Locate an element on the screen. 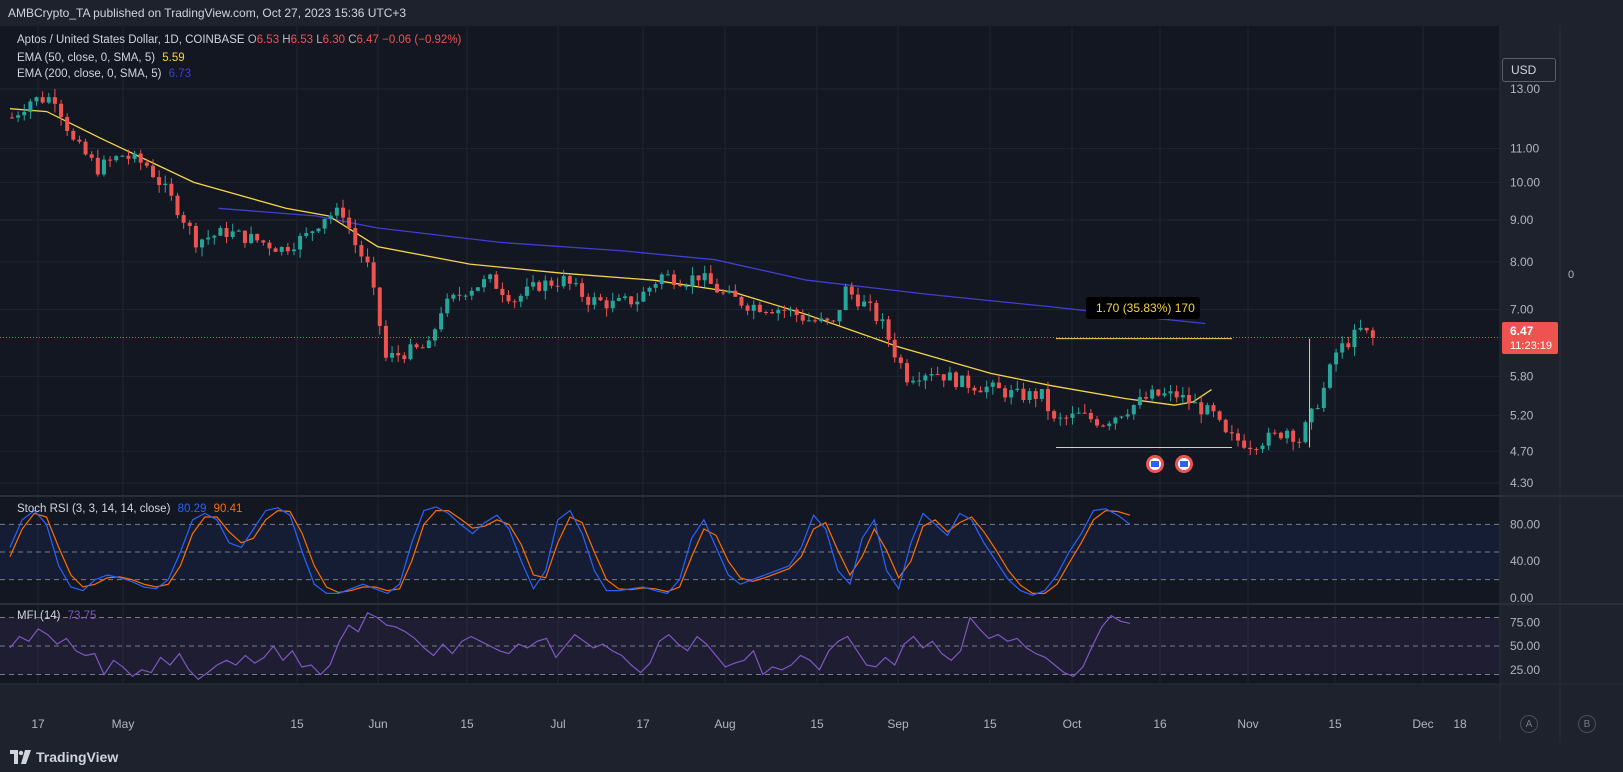  ema200-value: 6.73 is located at coordinates (180, 74).